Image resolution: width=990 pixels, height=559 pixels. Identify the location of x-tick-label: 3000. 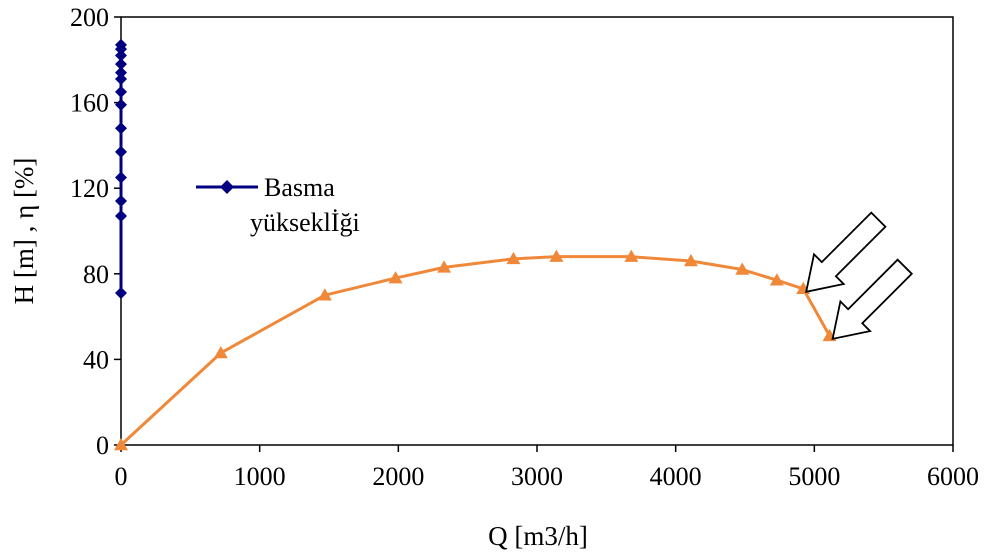
(537, 476).